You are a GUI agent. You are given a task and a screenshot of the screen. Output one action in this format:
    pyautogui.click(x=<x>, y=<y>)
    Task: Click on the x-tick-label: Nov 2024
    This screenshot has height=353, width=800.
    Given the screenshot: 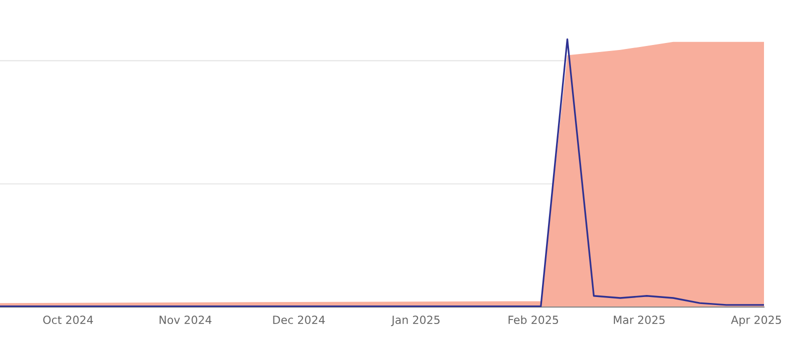 What is the action you would take?
    pyautogui.click(x=186, y=320)
    